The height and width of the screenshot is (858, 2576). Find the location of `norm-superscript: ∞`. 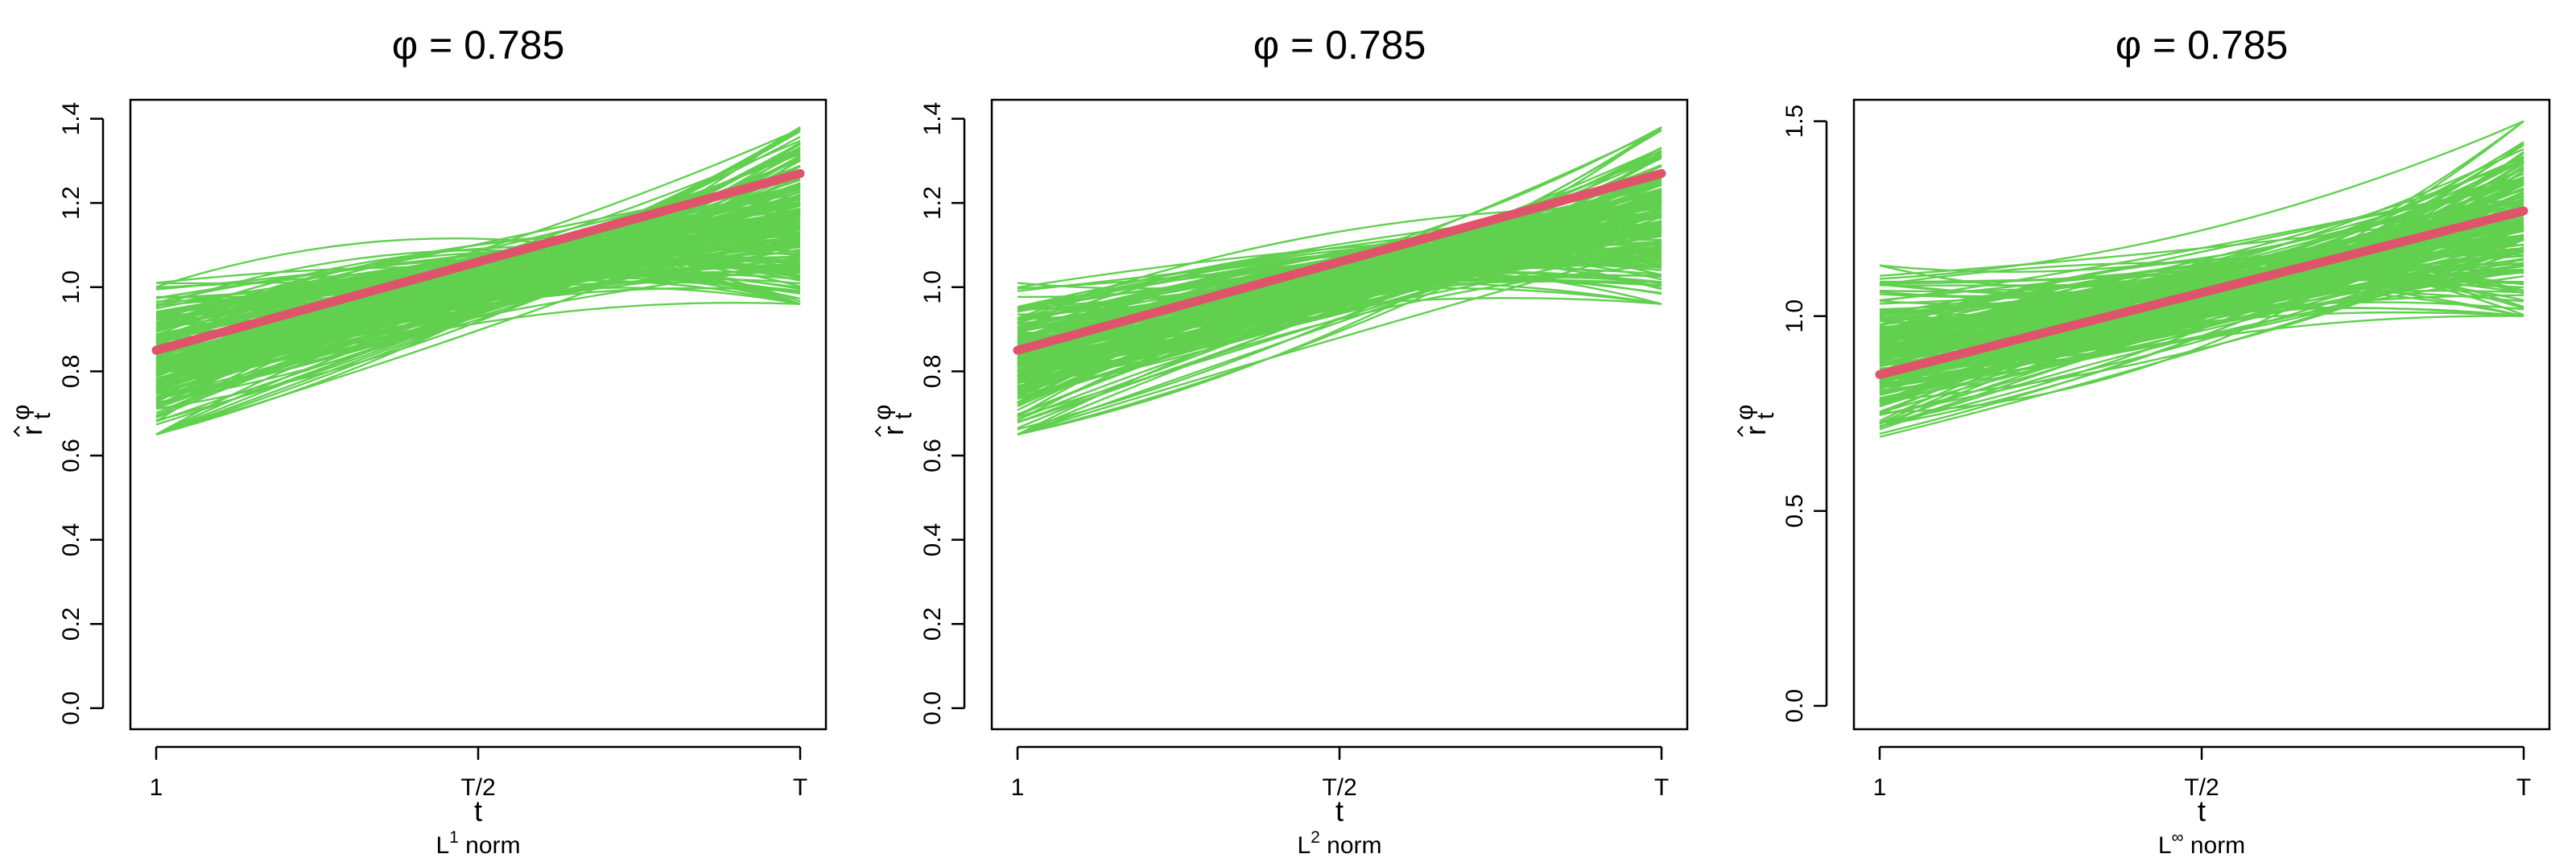

norm-superscript: ∞ is located at coordinates (2178, 837).